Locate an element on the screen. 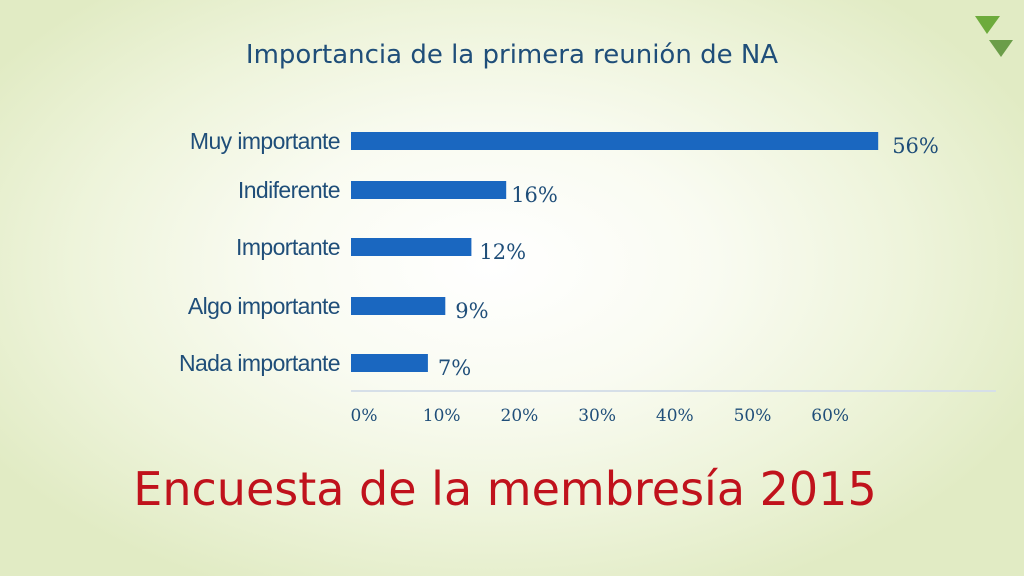 Image resolution: width=1024 pixels, height=576 pixels. data-label: 12% is located at coordinates (502, 252).